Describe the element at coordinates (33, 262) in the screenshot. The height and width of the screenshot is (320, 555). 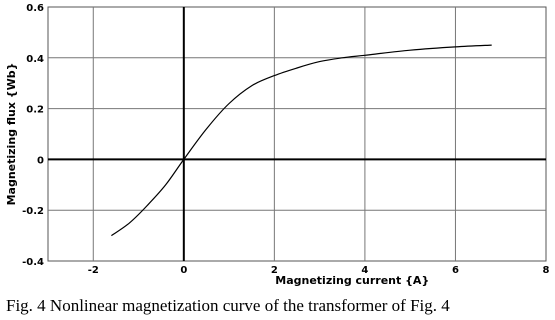
I see `y-tick-label: -0.4` at that location.